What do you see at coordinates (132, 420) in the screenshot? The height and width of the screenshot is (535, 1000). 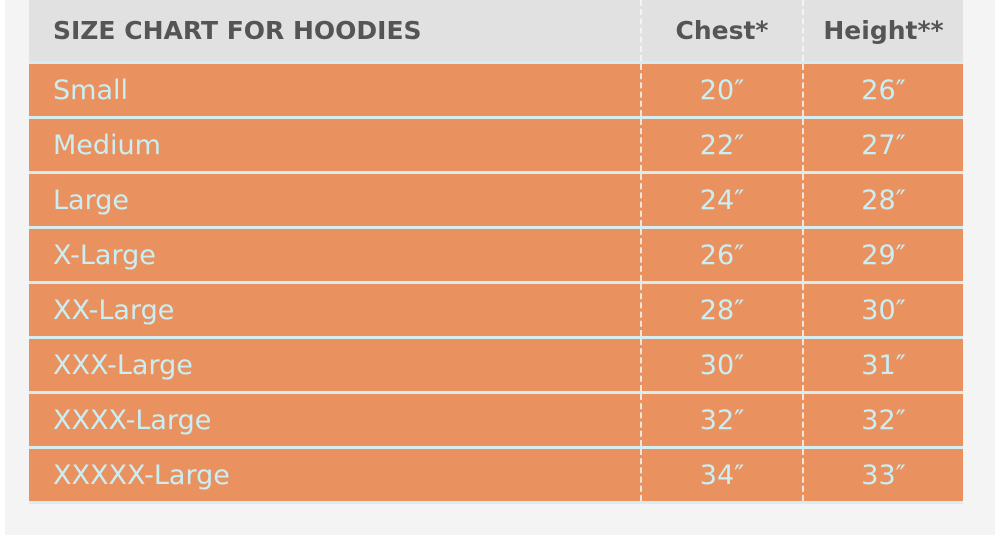 I see `size-cell: XXXX-Large` at bounding box center [132, 420].